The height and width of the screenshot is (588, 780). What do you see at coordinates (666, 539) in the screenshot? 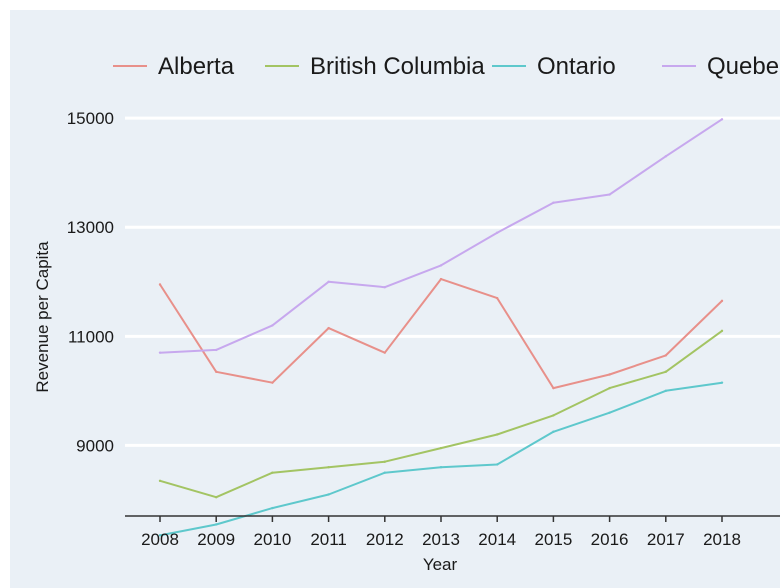
I see `x-tick-label: 2017` at bounding box center [666, 539].